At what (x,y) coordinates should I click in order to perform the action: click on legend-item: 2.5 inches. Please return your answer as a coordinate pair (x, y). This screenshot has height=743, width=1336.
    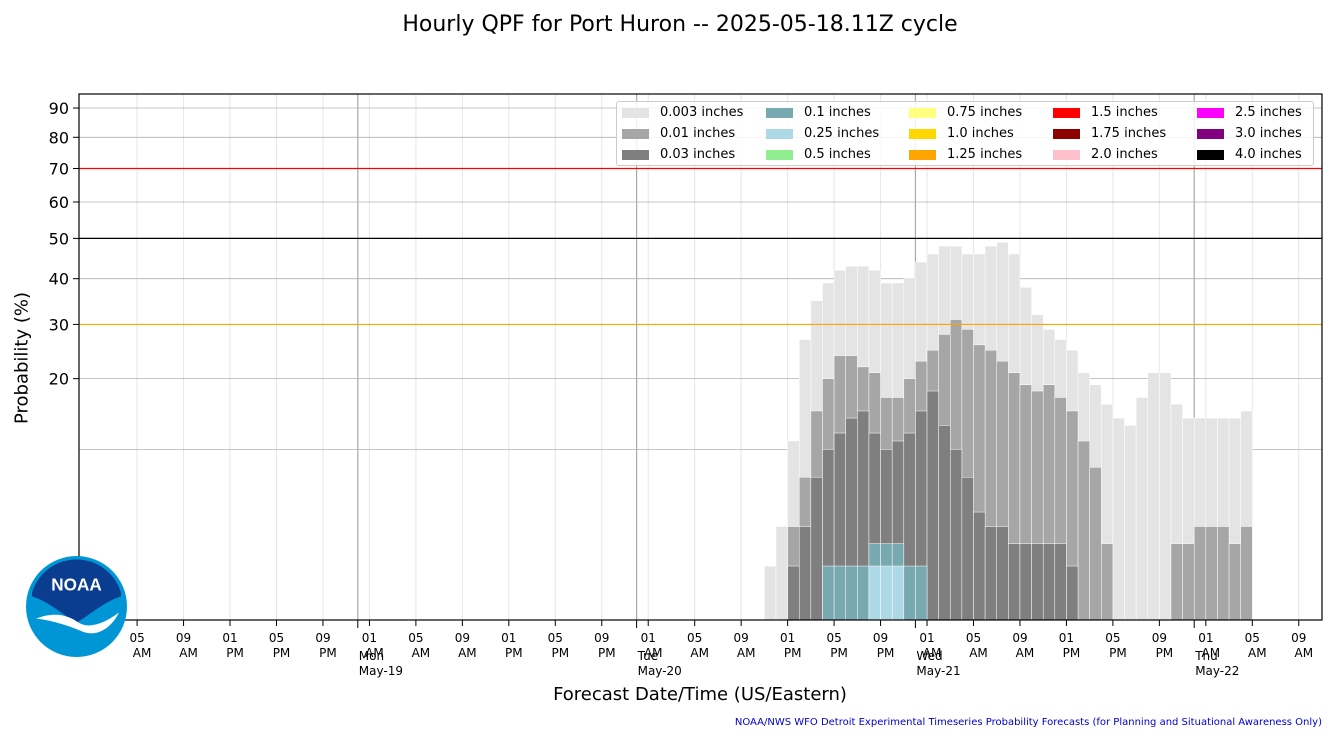
    Looking at the image, I should click on (1249, 112).